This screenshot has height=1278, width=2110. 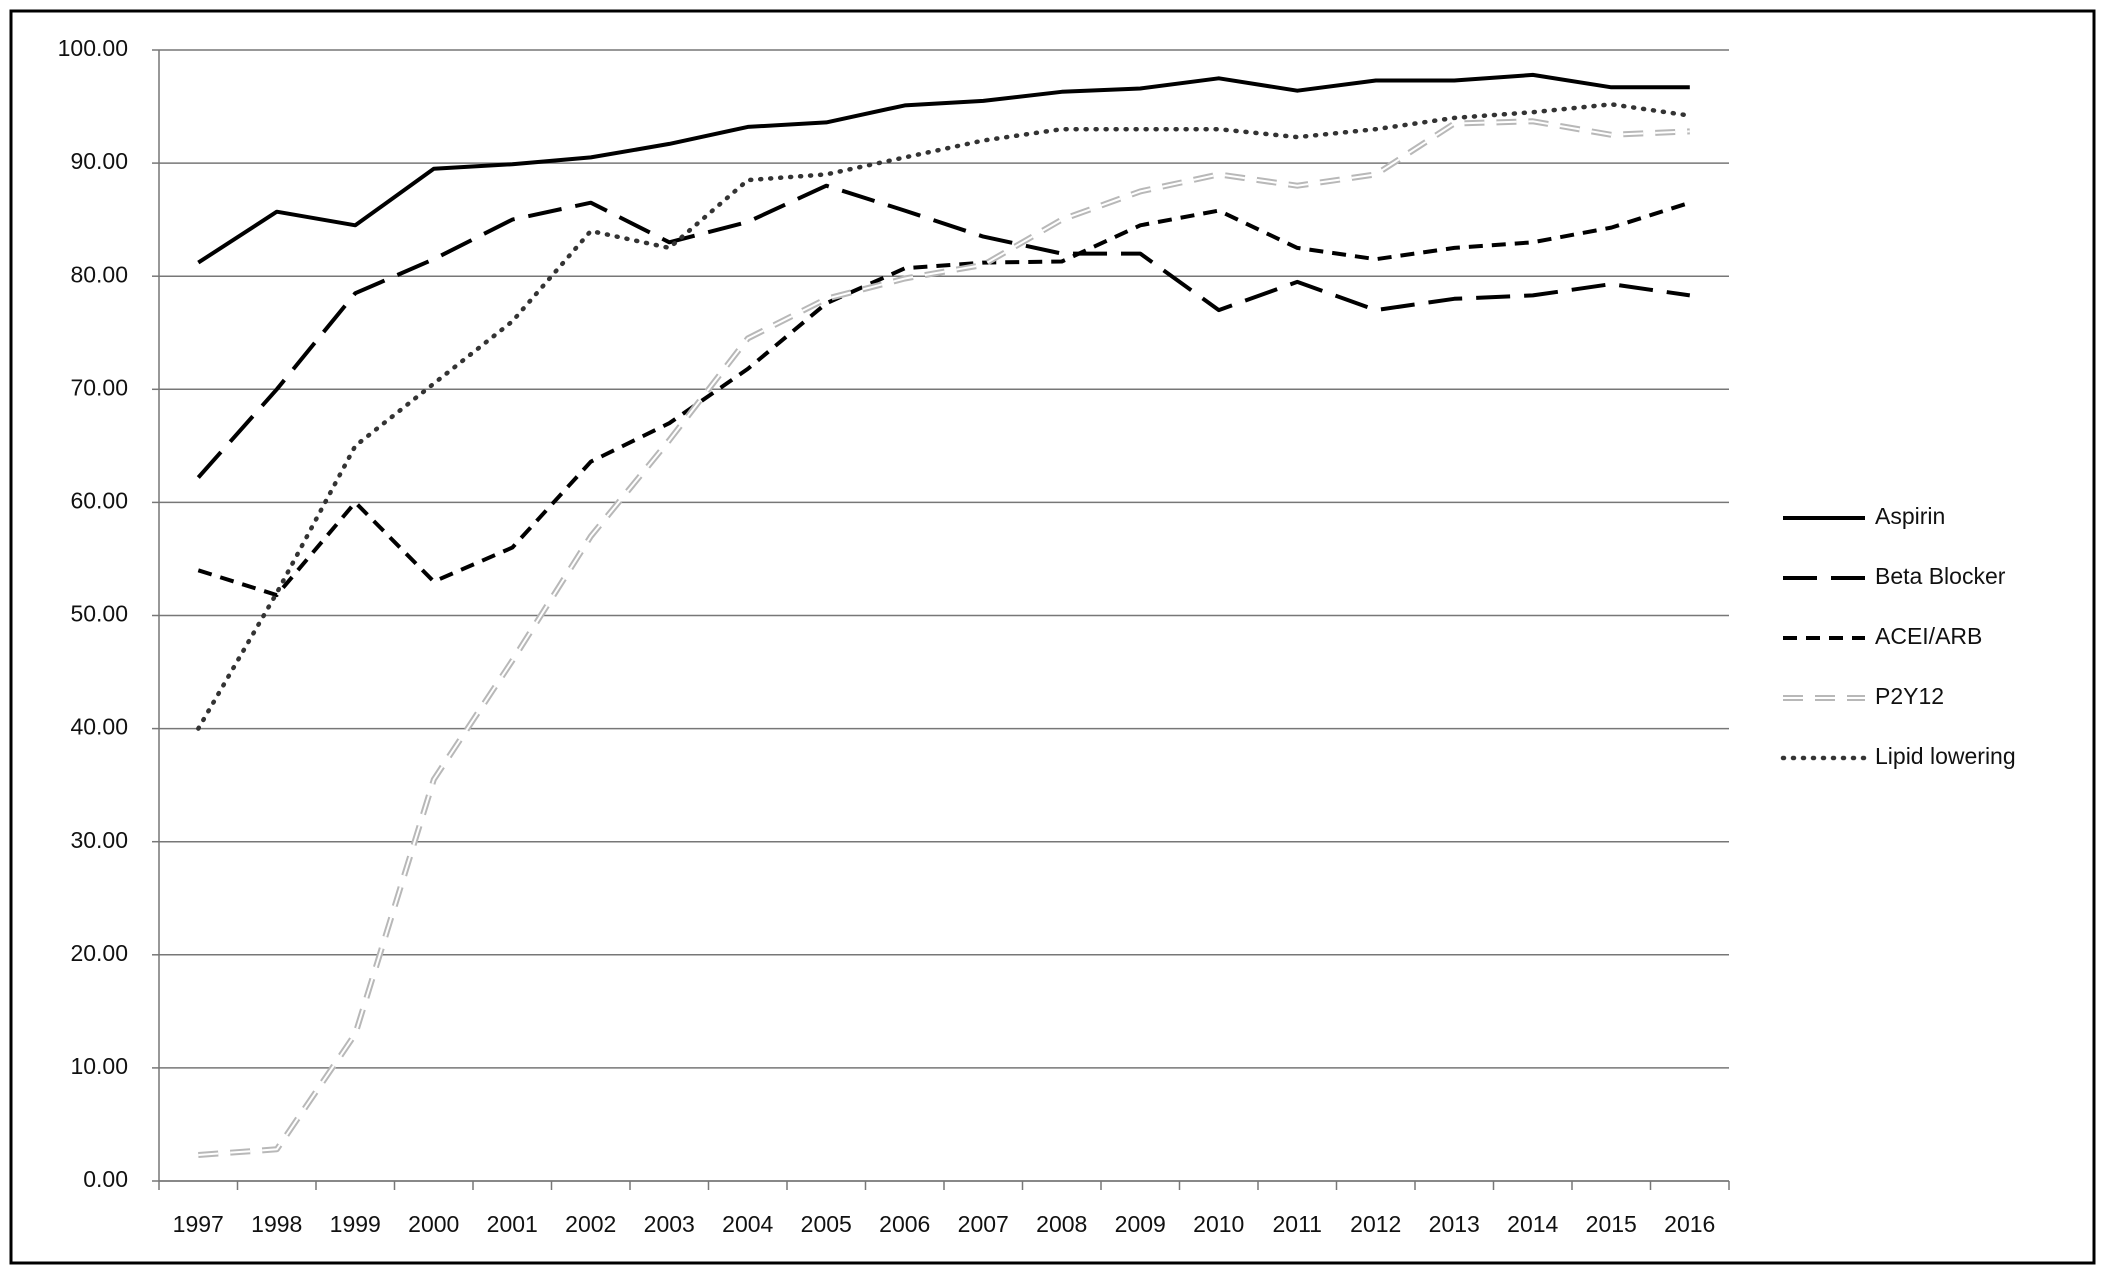 I want to click on y-tick-label: 70.00, so click(x=99, y=387).